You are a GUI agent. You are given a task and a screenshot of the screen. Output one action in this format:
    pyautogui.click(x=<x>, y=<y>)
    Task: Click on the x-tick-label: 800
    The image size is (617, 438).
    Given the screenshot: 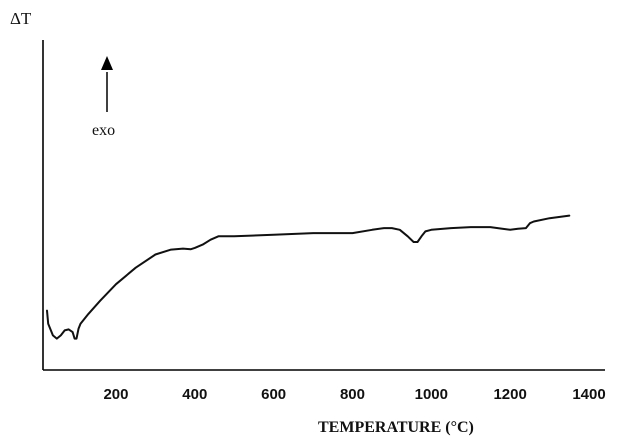 What is the action you would take?
    pyautogui.click(x=352, y=394)
    